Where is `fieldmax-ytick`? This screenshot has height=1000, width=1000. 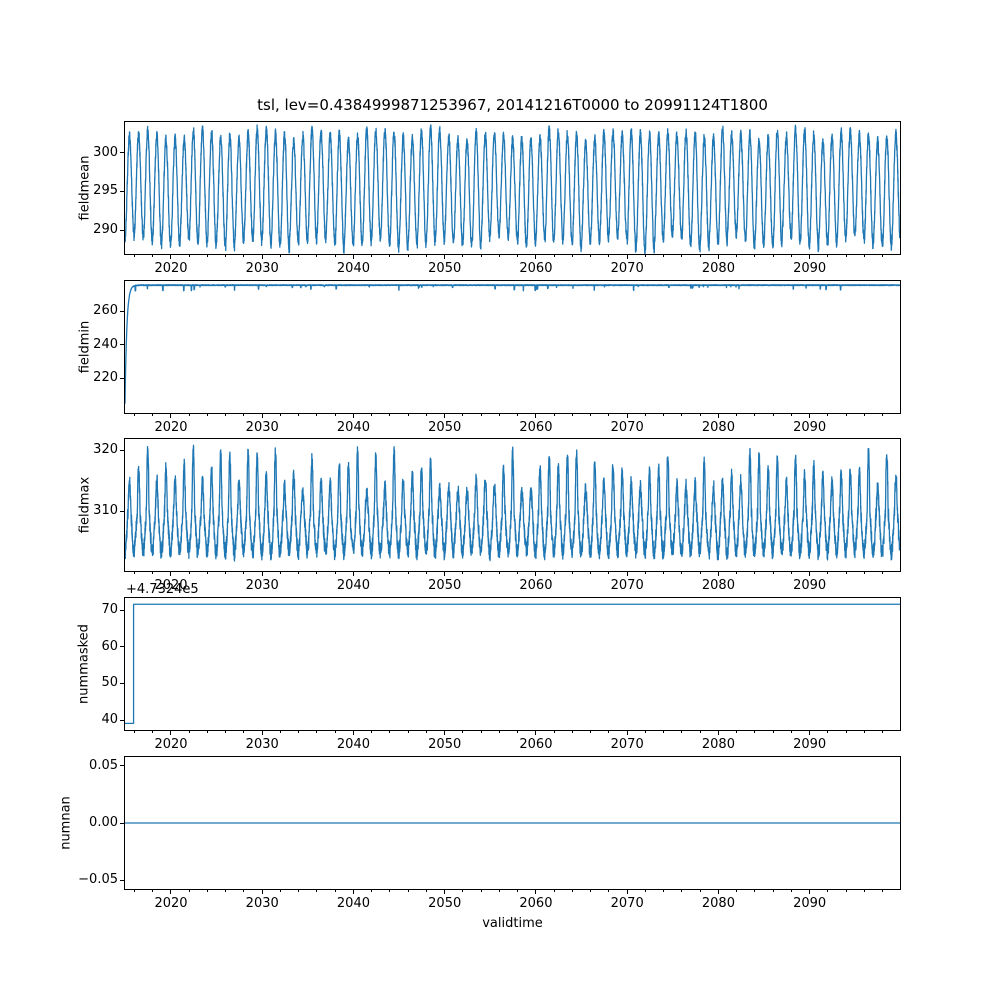
fieldmax-ytick is located at coordinates (122, 511).